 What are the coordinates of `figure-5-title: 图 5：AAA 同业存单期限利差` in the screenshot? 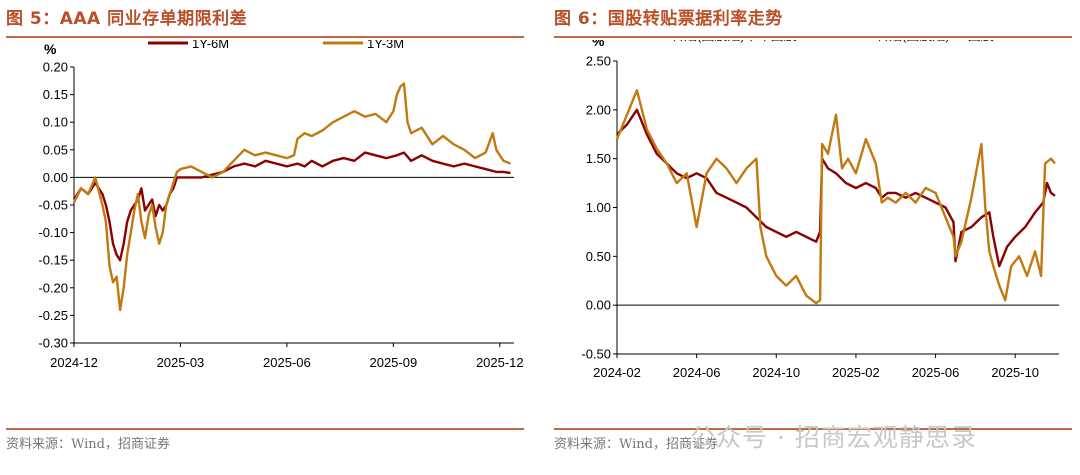 It's located at (127, 19).